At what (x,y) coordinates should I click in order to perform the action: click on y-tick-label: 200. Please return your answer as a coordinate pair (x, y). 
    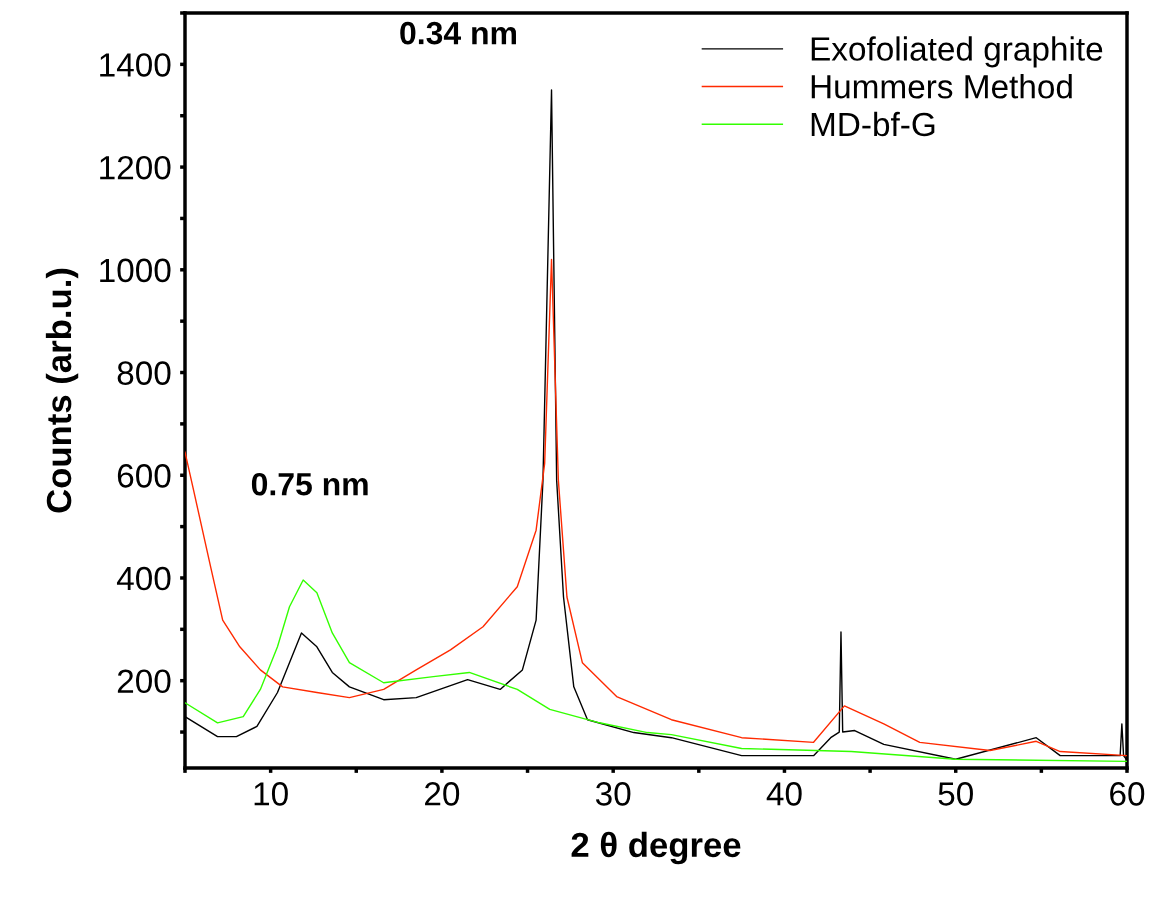
    Looking at the image, I should click on (144, 681).